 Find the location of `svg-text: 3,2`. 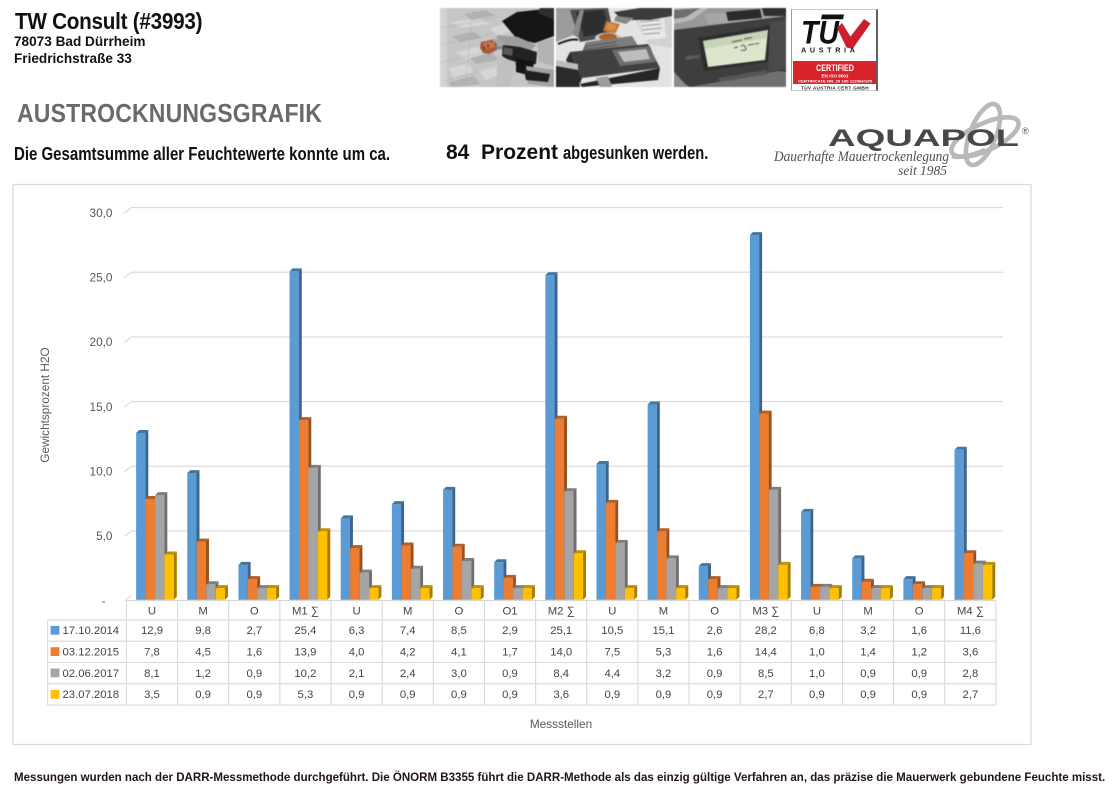

svg-text: 3,2 is located at coordinates (868, 631).